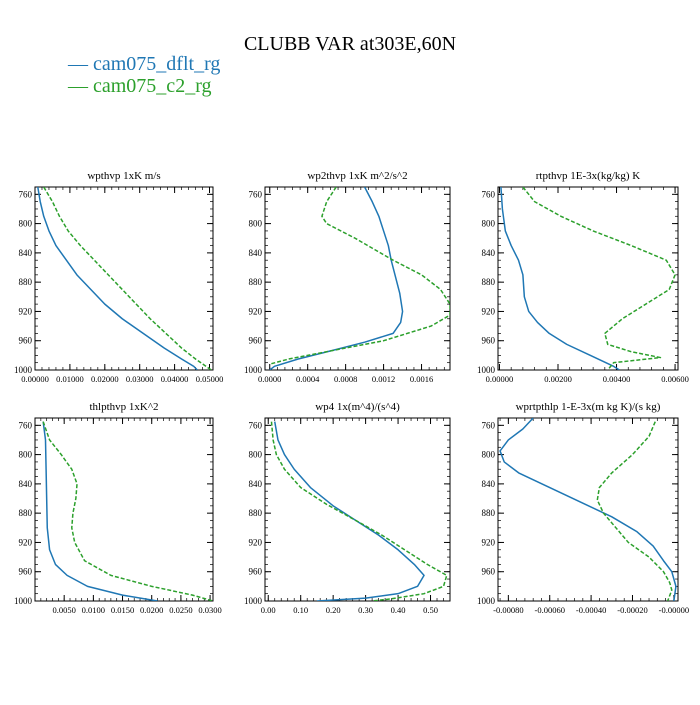 The image size is (700, 705). Describe the element at coordinates (558, 379) in the screenshot. I see `x-tick-label: 0.00200` at that location.